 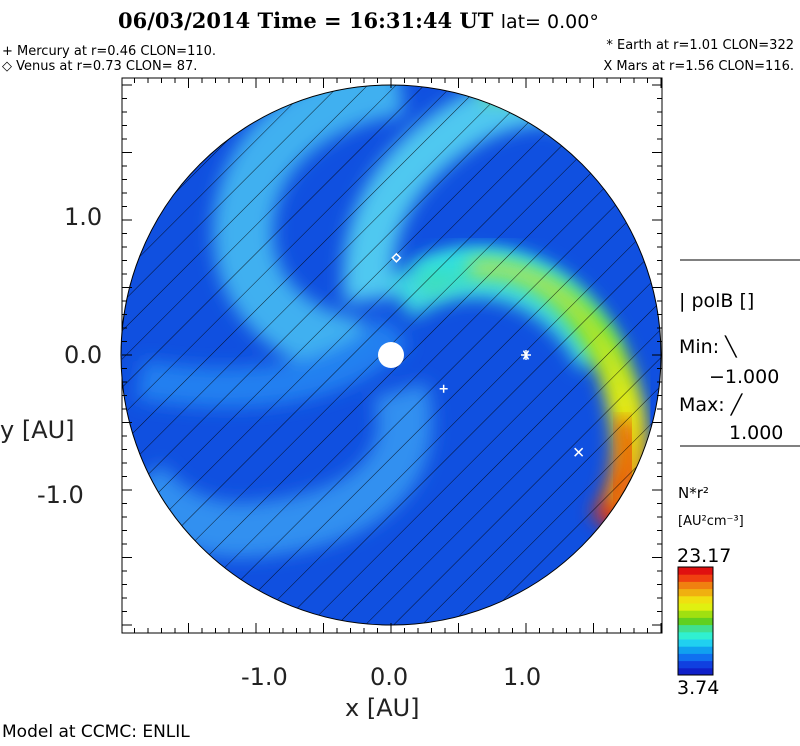 What do you see at coordinates (264, 677) in the screenshot?
I see `x-tick-label: -1.0` at bounding box center [264, 677].